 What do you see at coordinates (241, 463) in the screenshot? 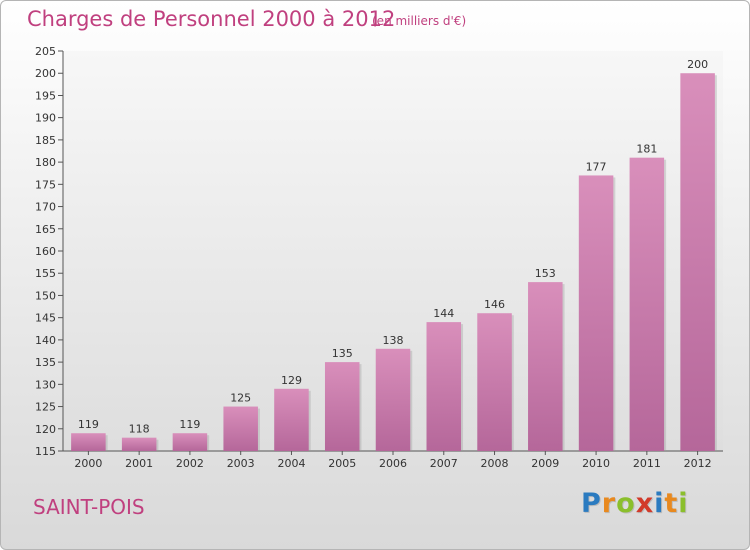
I see `x-tick-label: 2003` at bounding box center [241, 463].